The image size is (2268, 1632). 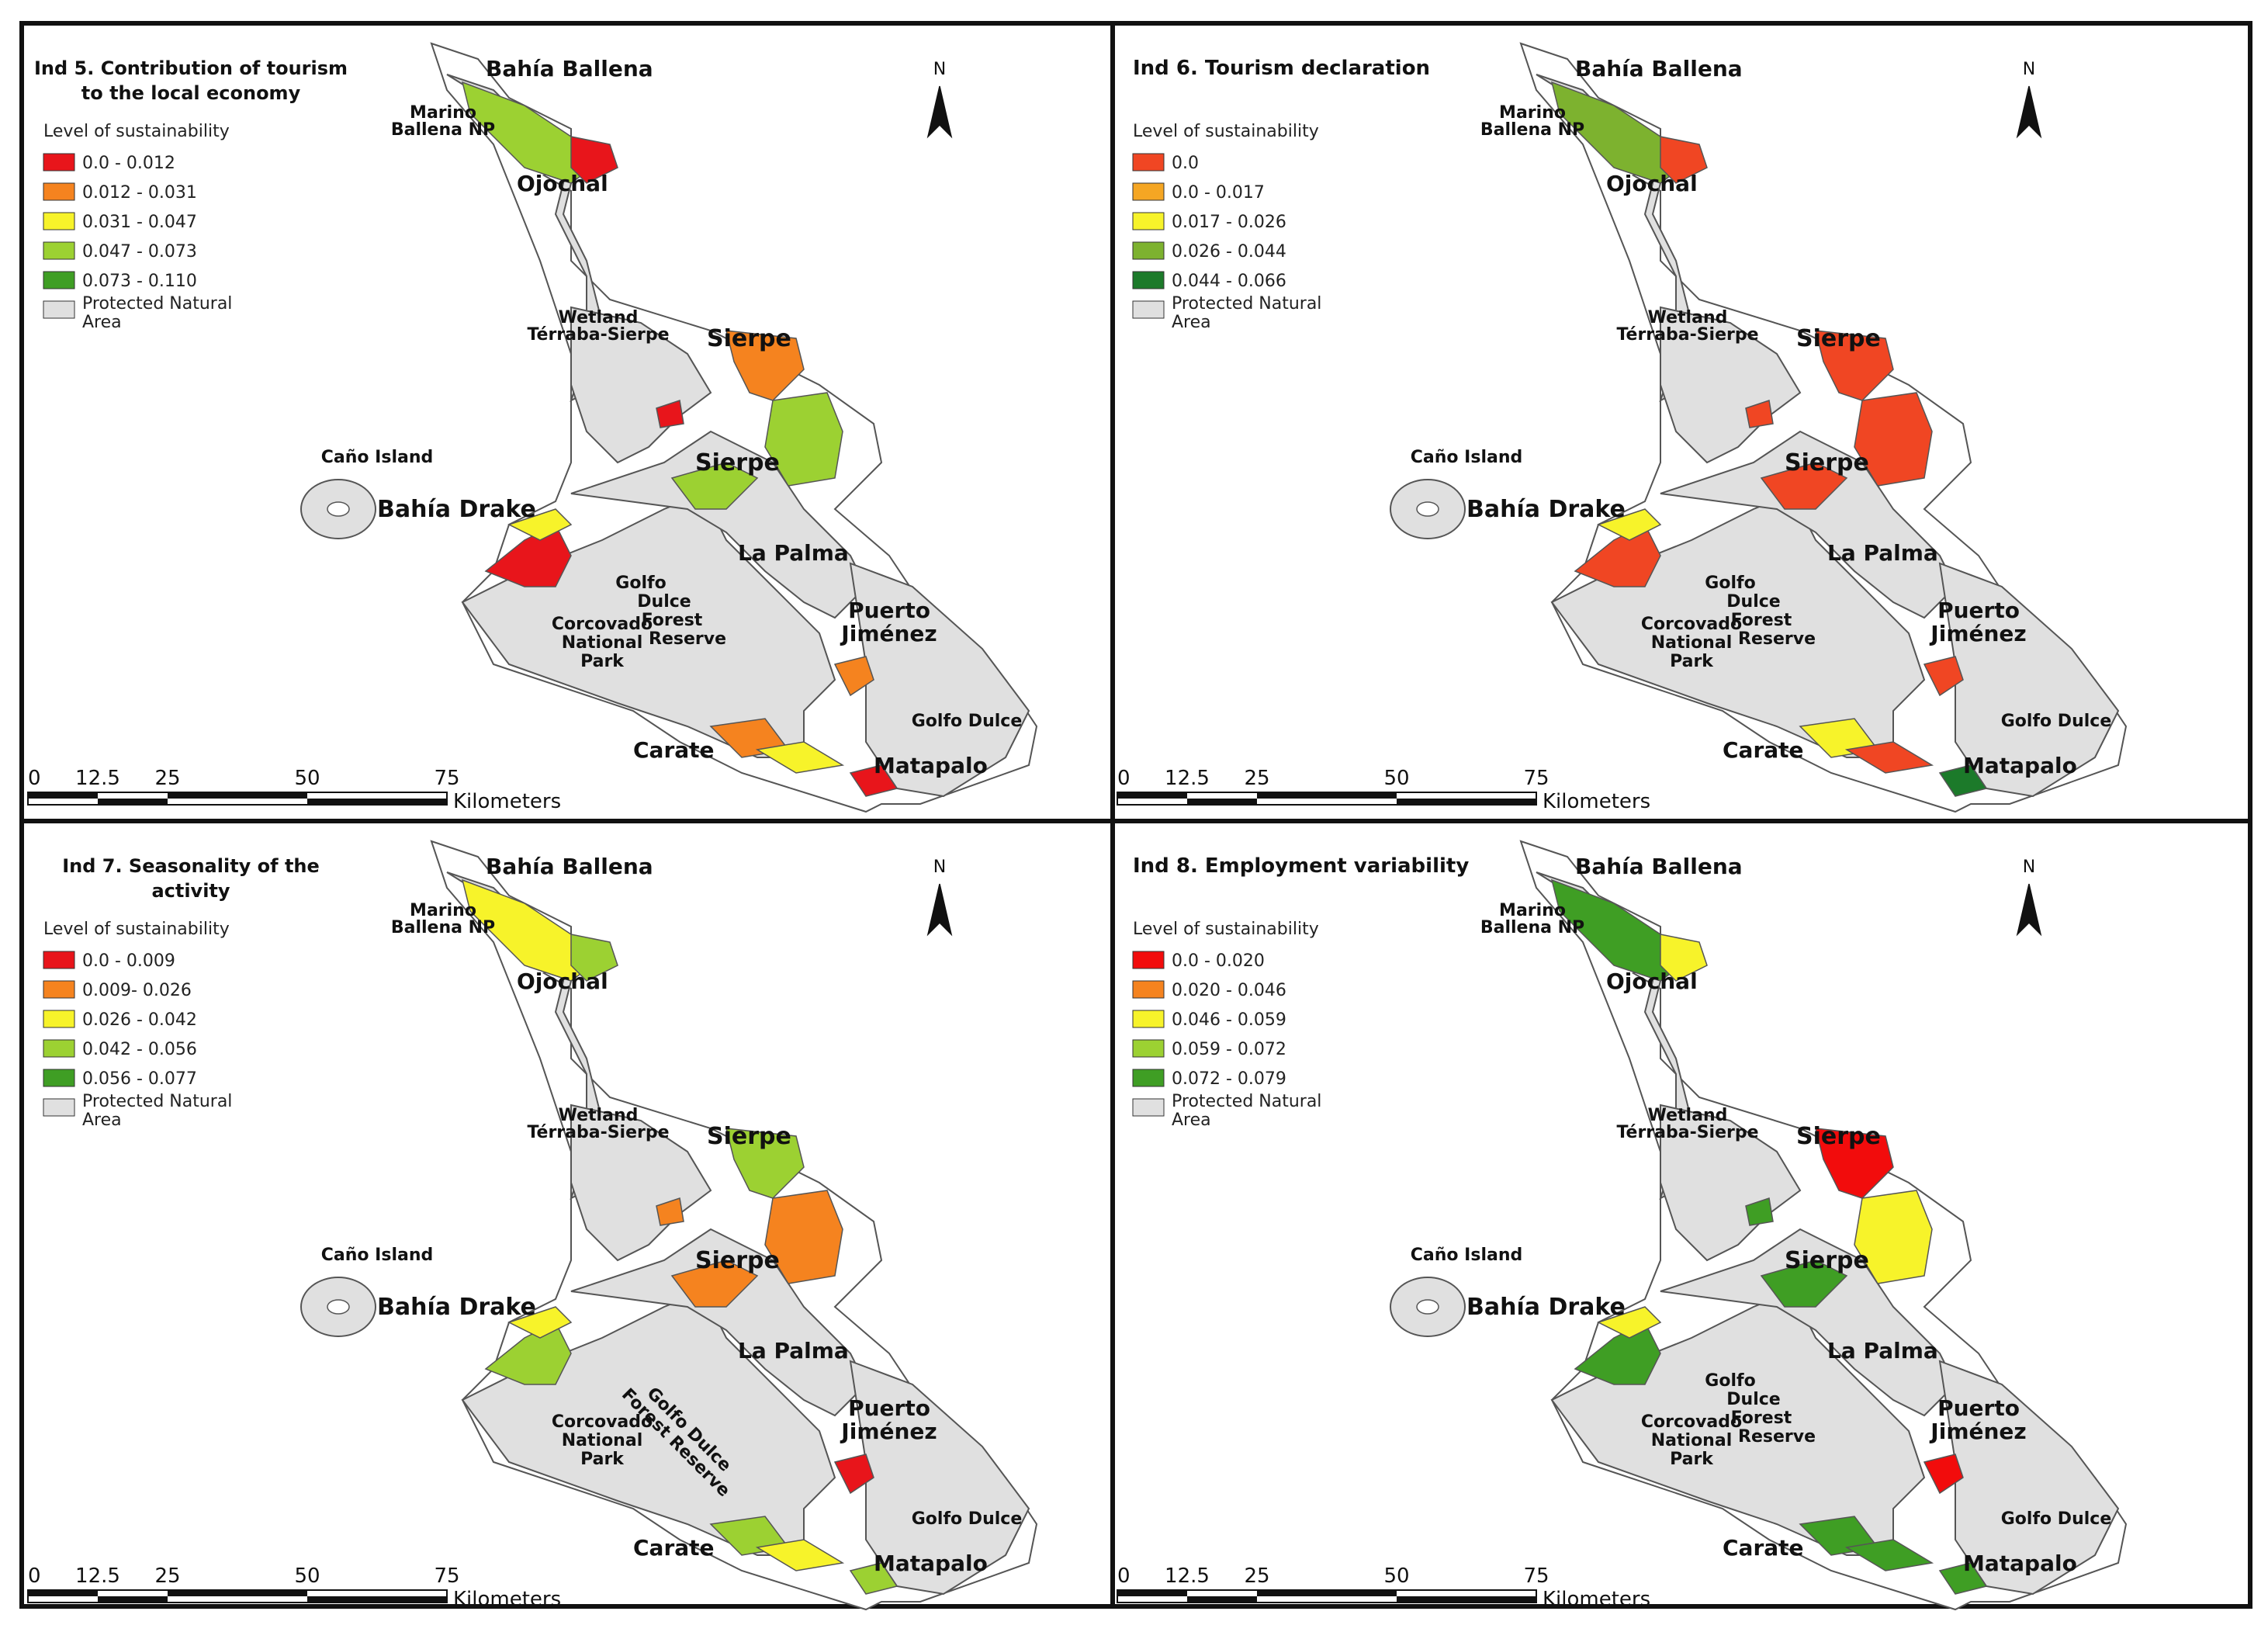 What do you see at coordinates (1301, 866) in the screenshot?
I see `panel-title-line: Ind 8. Employment variability` at bounding box center [1301, 866].